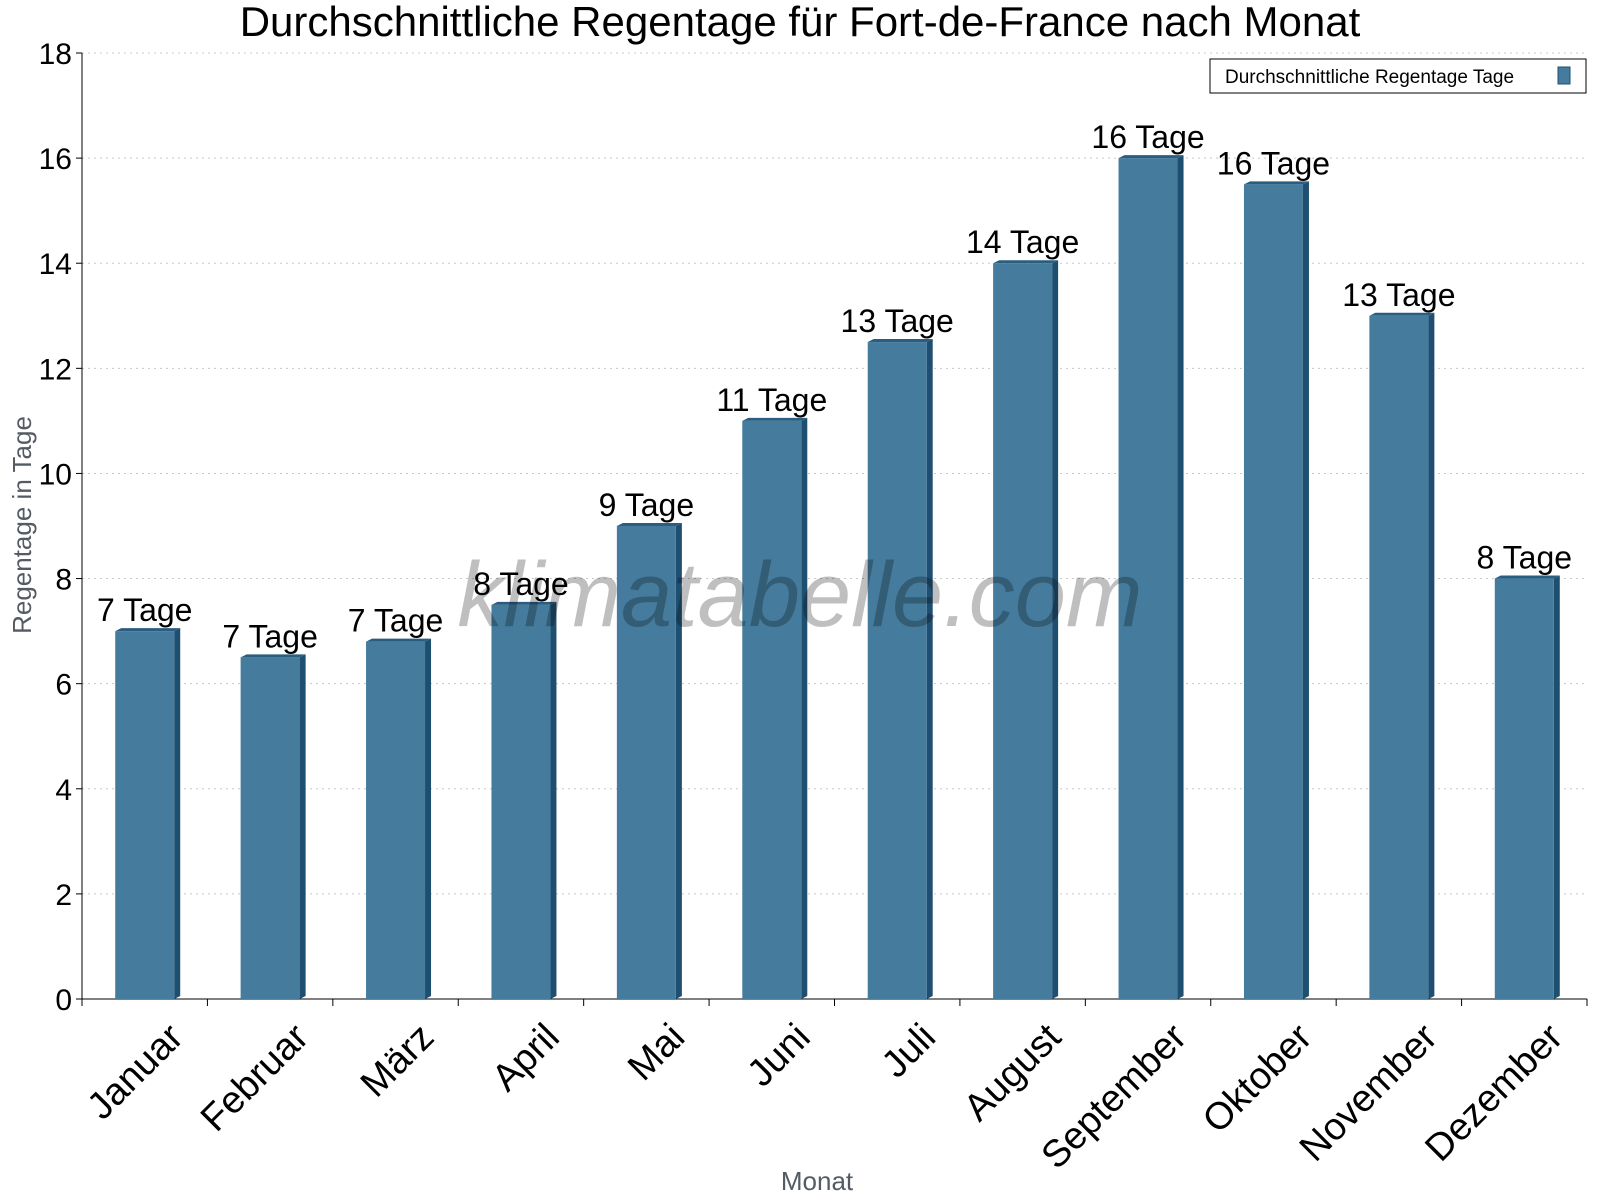  I want to click on legend: Durchschnittliche Regentage Tage, so click(1398, 76).